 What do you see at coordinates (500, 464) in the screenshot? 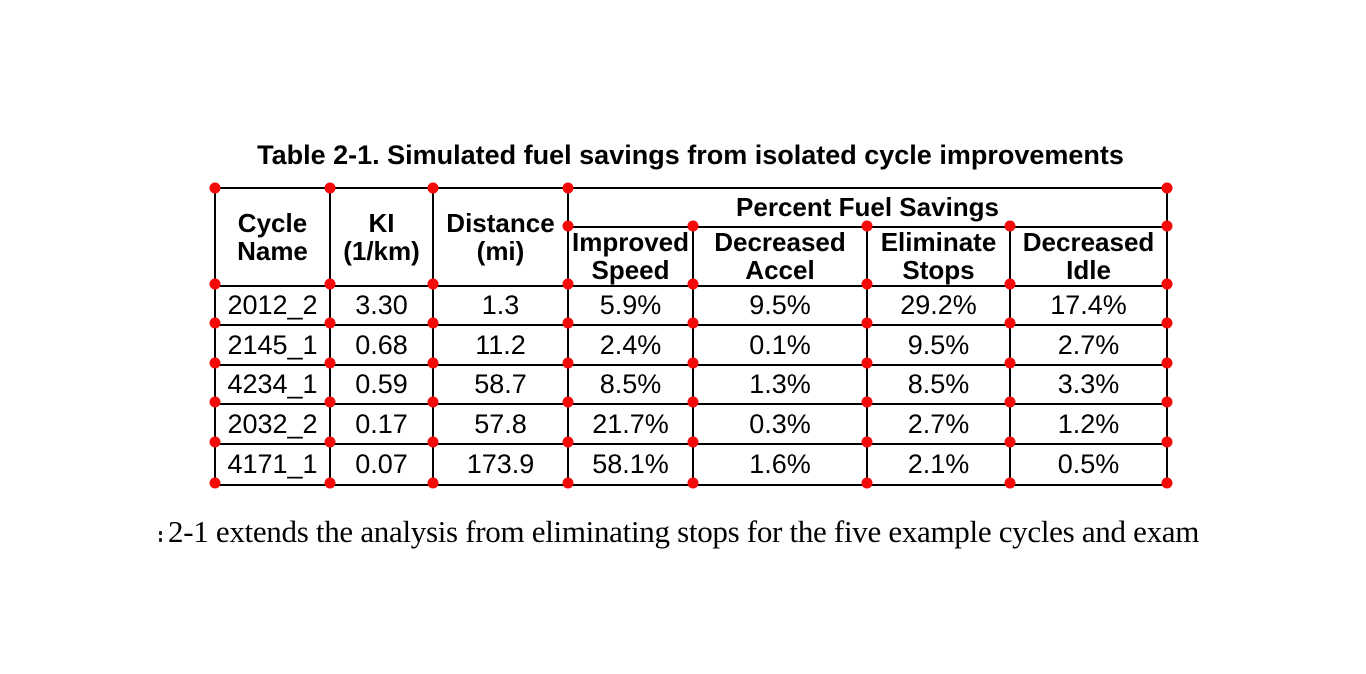
I see `cell-distance: 173.9` at bounding box center [500, 464].